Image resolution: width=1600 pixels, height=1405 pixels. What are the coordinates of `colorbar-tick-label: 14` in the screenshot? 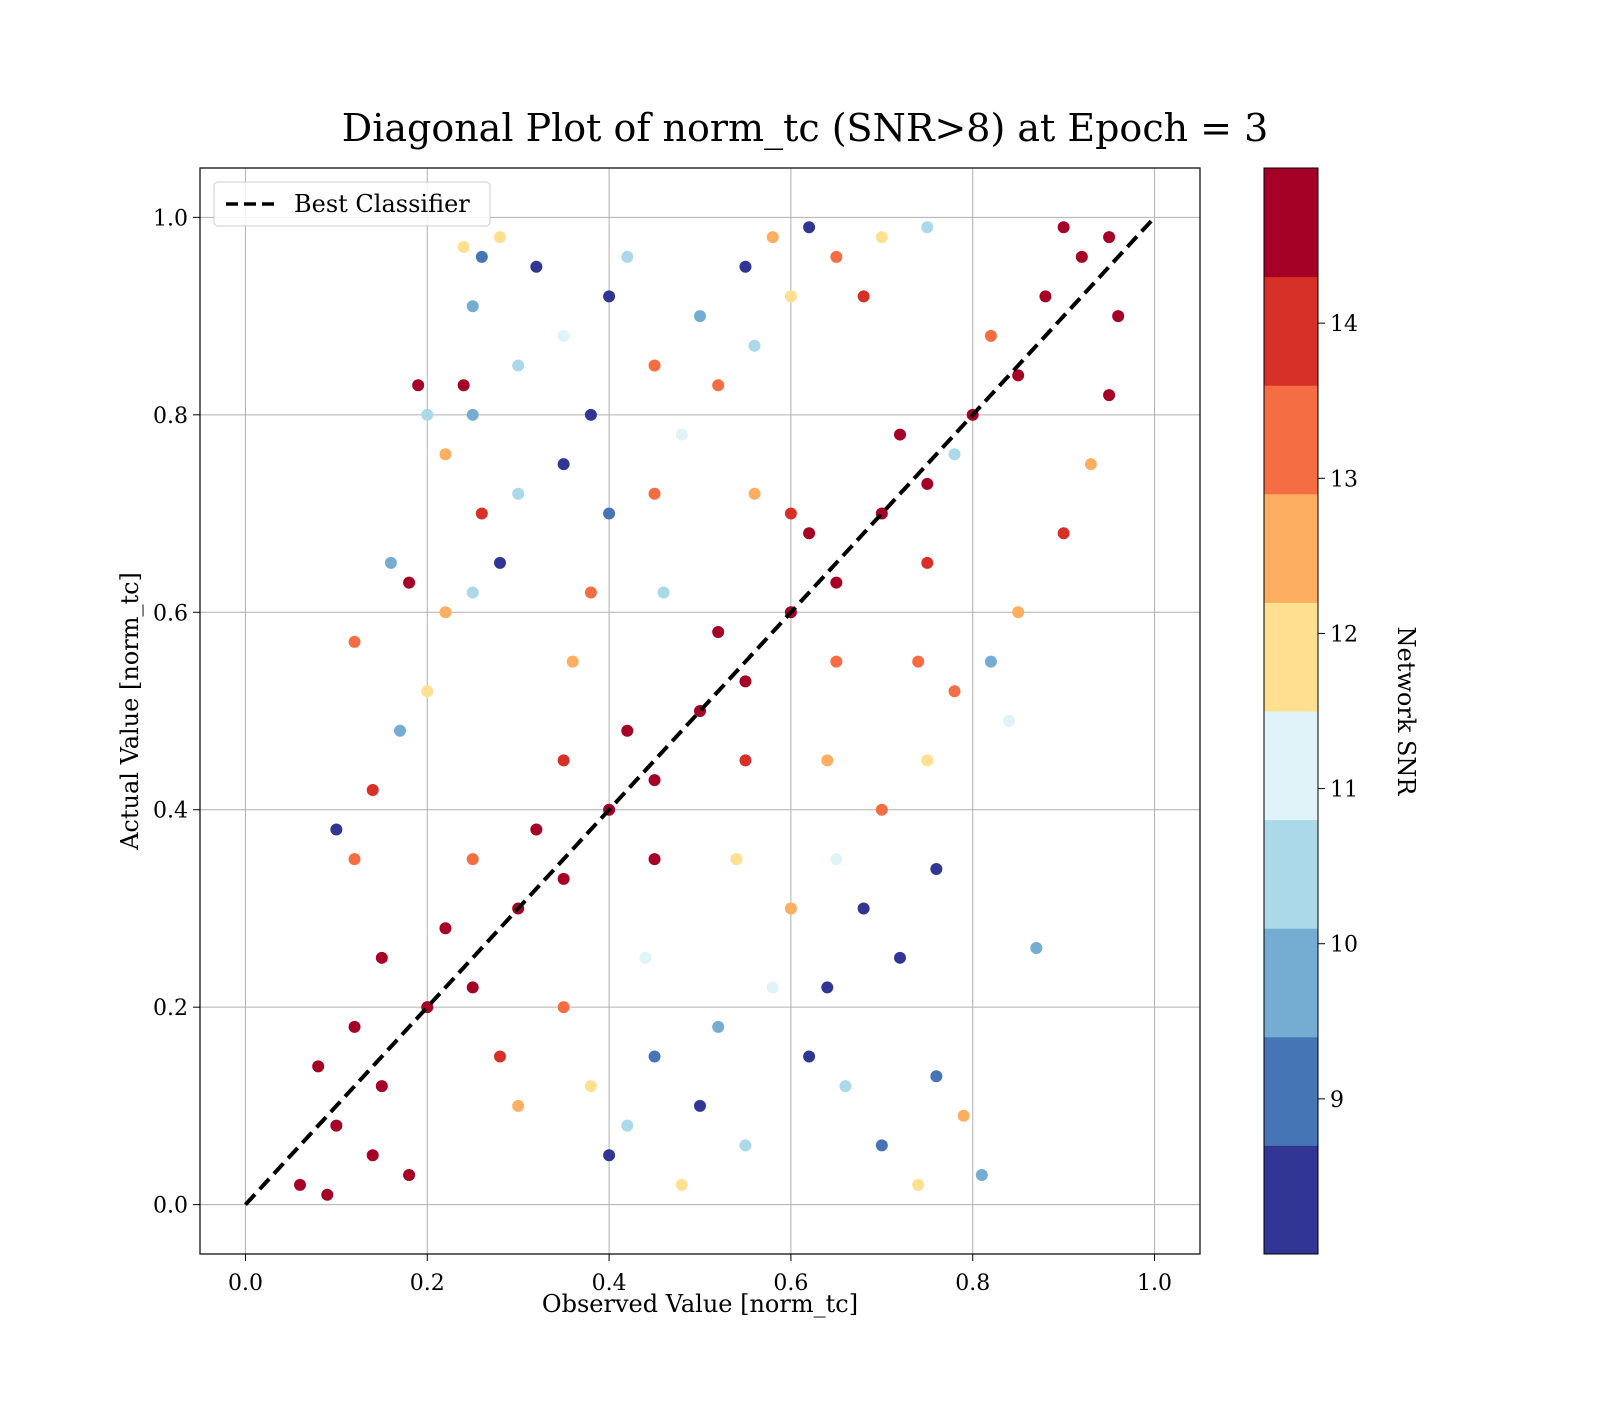 It's located at (1344, 324).